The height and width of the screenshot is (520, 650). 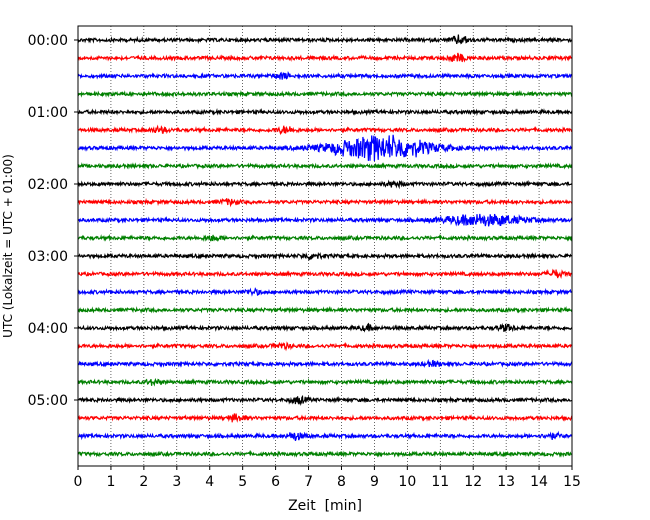 I want to click on x-axis-ticks: 0 1 2 3 4 5 6 7 8 9 10 11 12 13 14 15, so click(x=327, y=478).